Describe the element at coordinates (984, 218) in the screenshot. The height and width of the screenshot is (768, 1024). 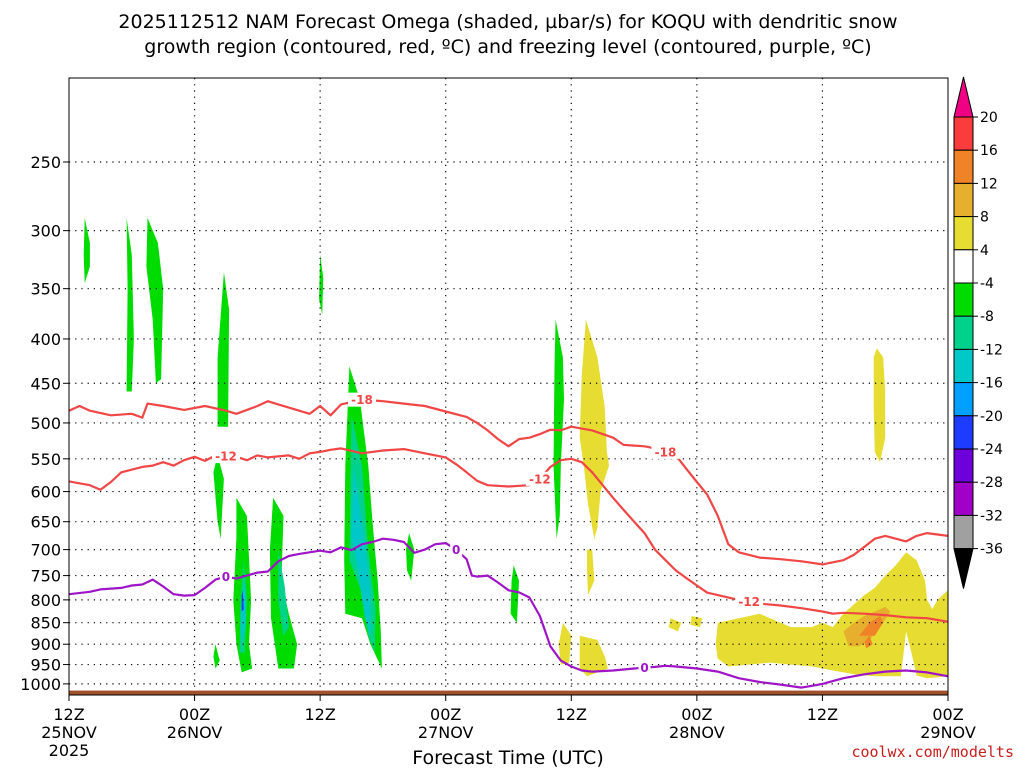
I see `colorbar-label-3: 8` at that location.